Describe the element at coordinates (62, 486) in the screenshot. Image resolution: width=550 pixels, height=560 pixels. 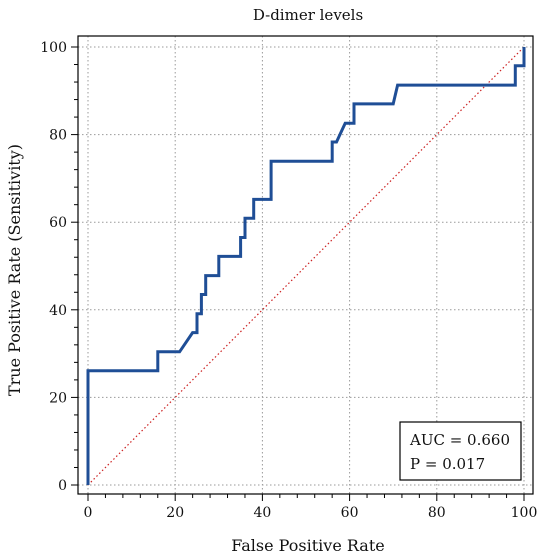
I see `y-tick-label: 0` at that location.